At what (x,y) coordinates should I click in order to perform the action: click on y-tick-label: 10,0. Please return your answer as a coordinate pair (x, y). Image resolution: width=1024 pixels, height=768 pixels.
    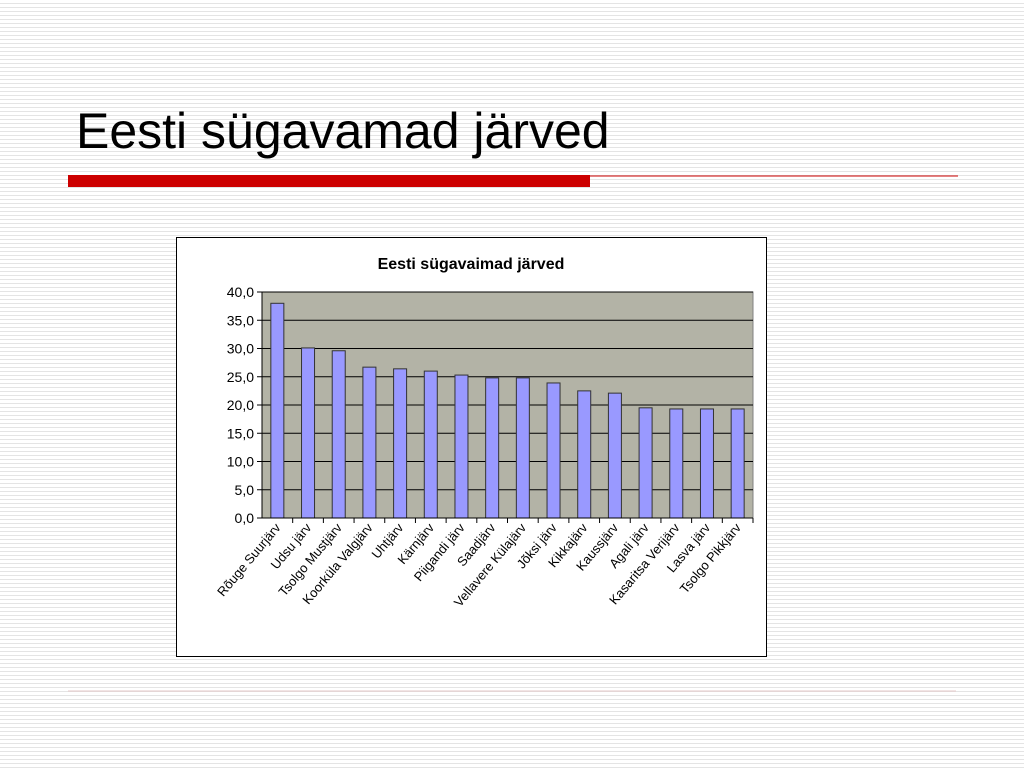
    Looking at the image, I should click on (240, 462).